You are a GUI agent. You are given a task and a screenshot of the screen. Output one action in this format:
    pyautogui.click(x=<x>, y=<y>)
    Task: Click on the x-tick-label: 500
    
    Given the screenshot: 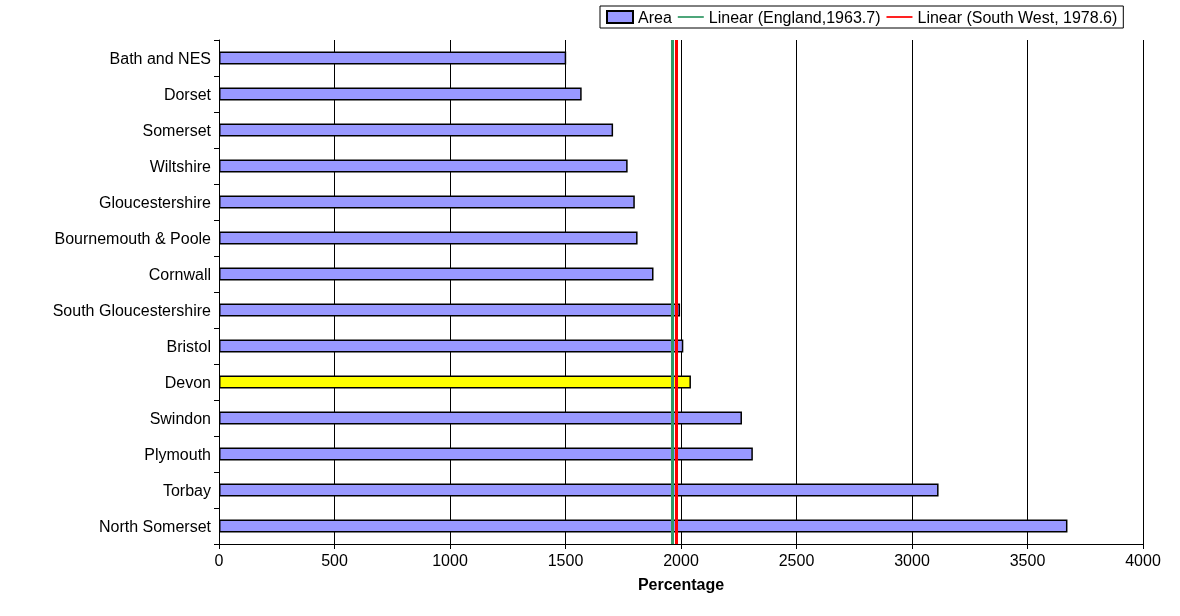 What is the action you would take?
    pyautogui.click(x=334, y=560)
    